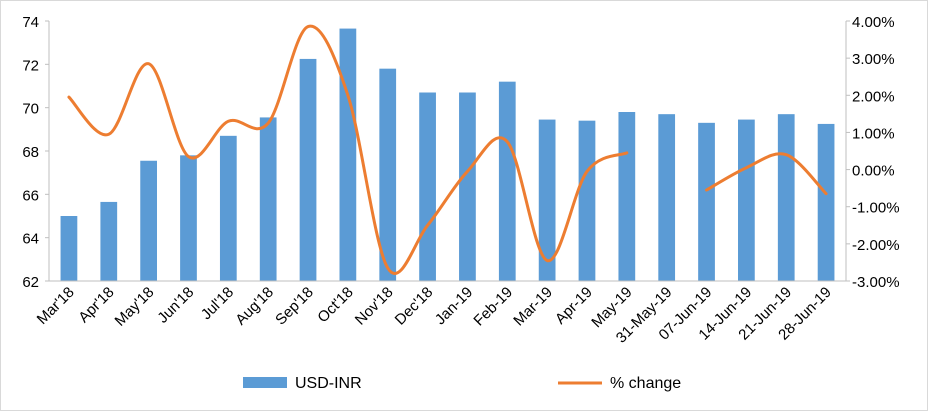 This screenshot has height=411, width=928. Describe the element at coordinates (265, 382) in the screenshot. I see `legend-swatch-usd-inr` at that location.